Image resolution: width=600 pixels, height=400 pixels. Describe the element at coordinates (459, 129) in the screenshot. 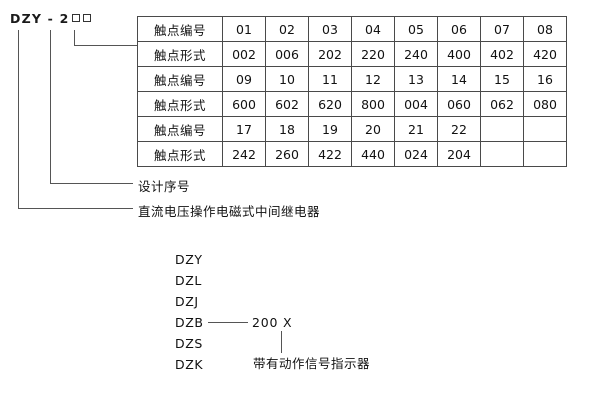

I see `table-cell: 22` at that location.